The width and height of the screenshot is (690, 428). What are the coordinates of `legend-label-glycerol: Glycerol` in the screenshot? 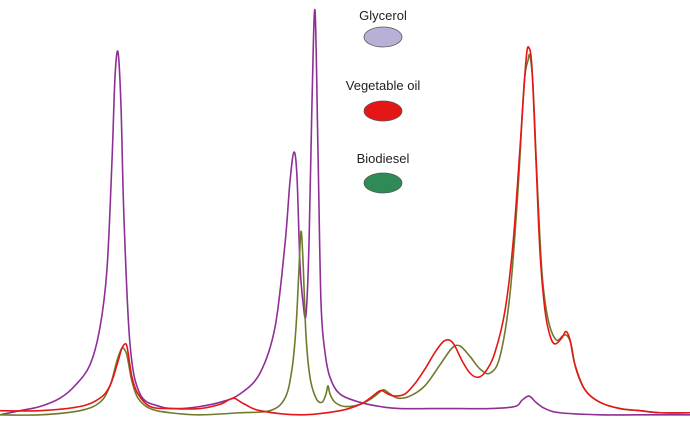 It's located at (383, 15).